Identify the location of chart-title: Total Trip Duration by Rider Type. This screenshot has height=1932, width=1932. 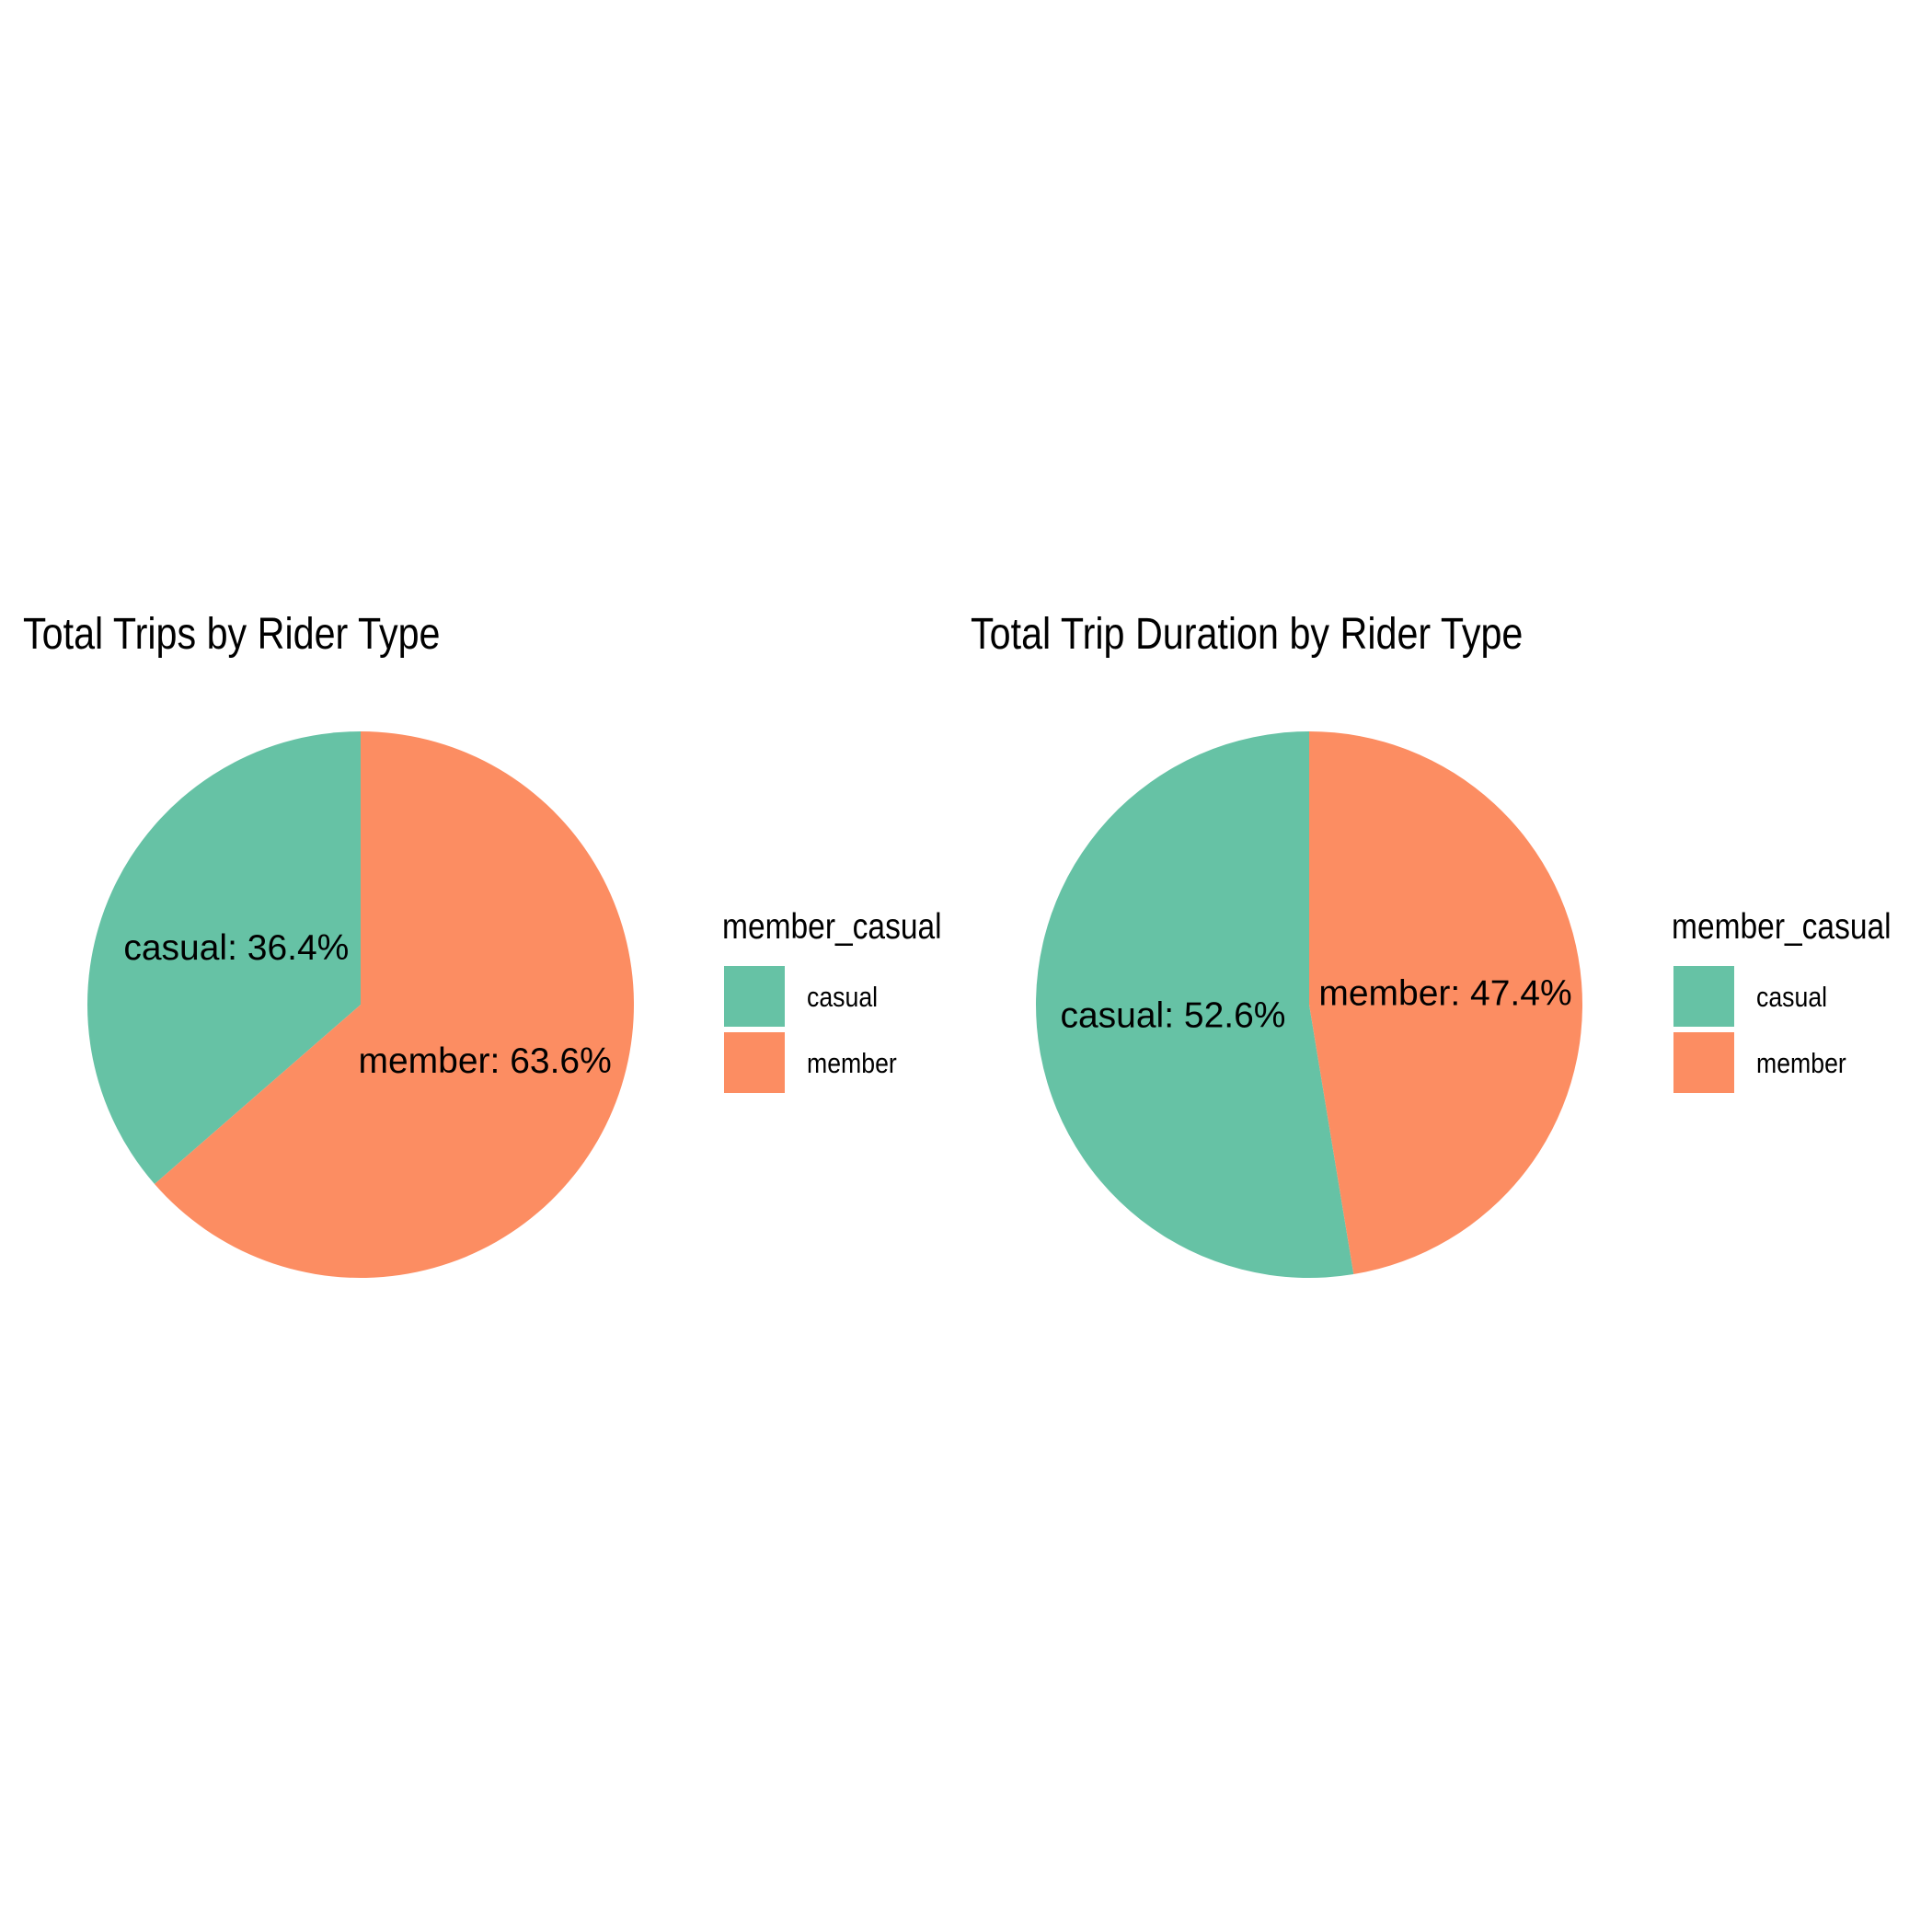
(1247, 634).